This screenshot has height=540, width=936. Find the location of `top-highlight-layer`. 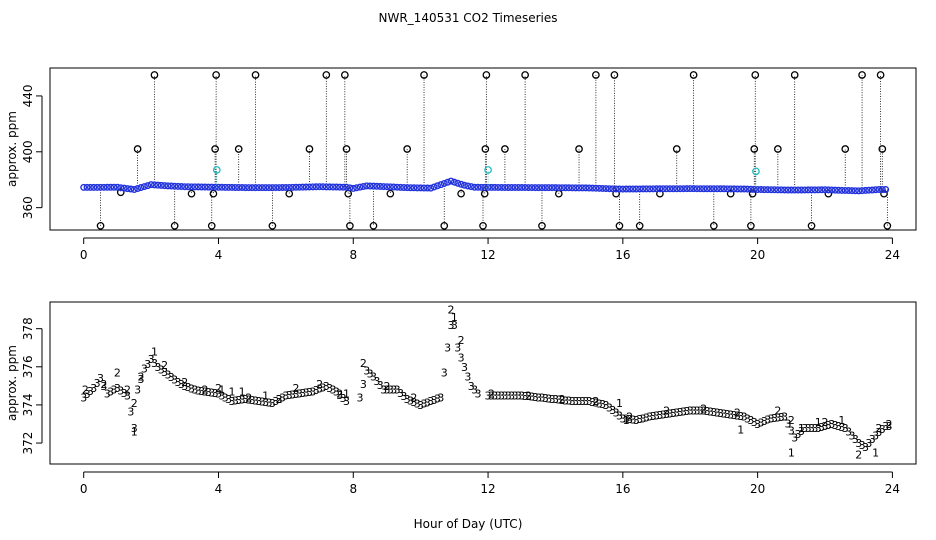

top-highlight-layer is located at coordinates (486, 178).